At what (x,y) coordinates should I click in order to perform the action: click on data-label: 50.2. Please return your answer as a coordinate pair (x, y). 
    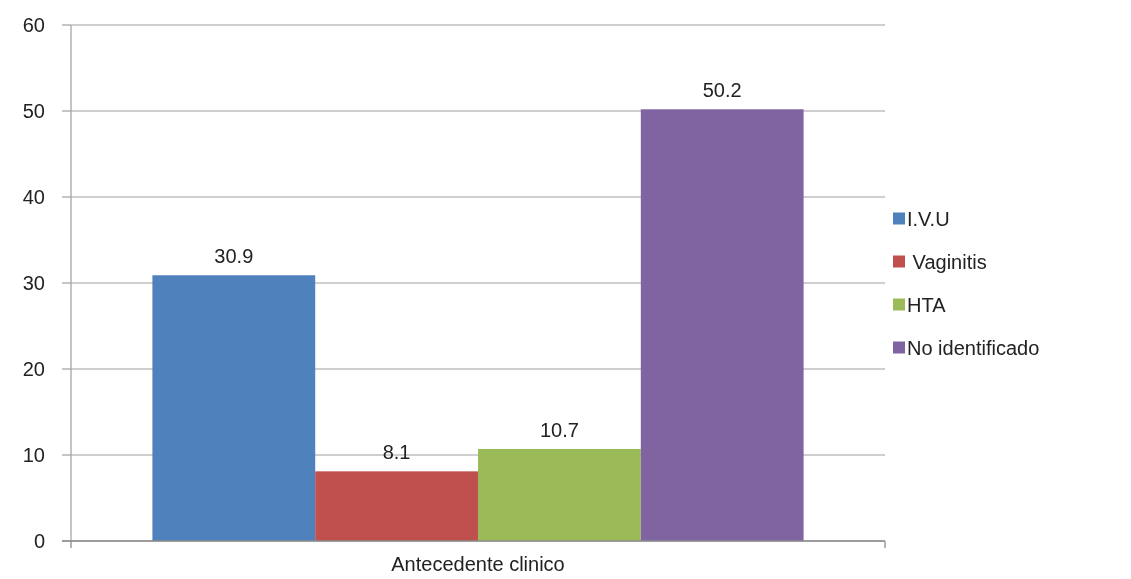
    Looking at the image, I should click on (722, 90).